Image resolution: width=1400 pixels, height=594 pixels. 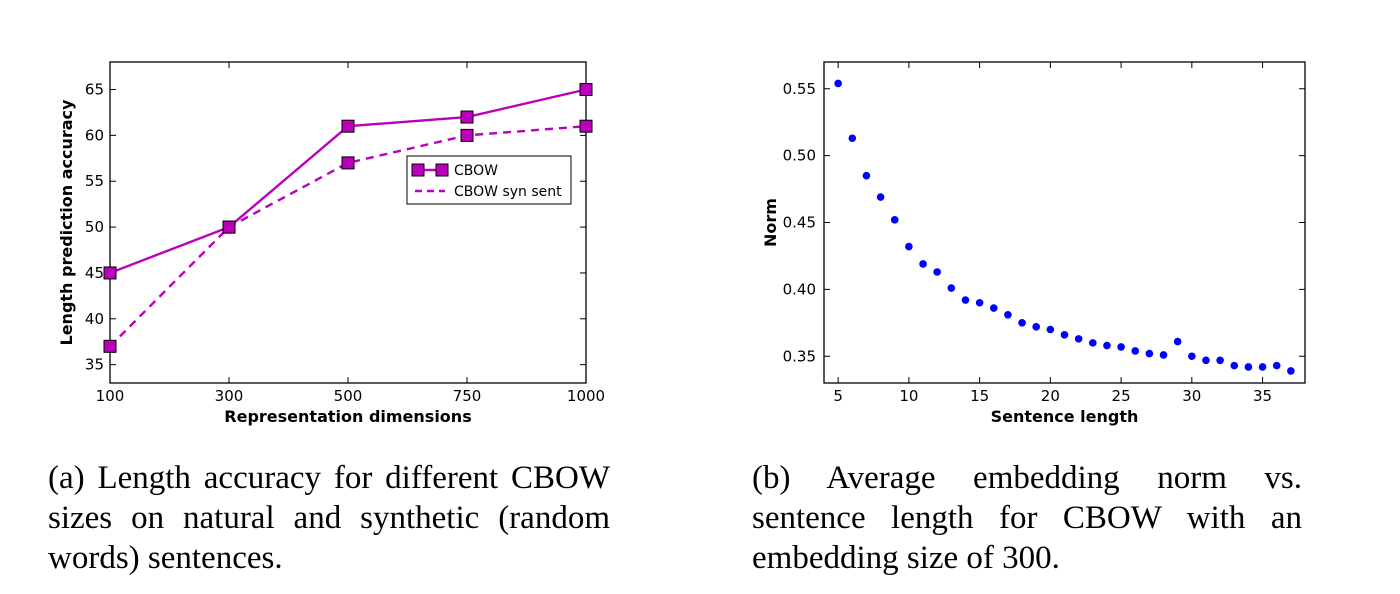 I want to click on chart-a-ytick-label: 60, so click(x=94, y=135).